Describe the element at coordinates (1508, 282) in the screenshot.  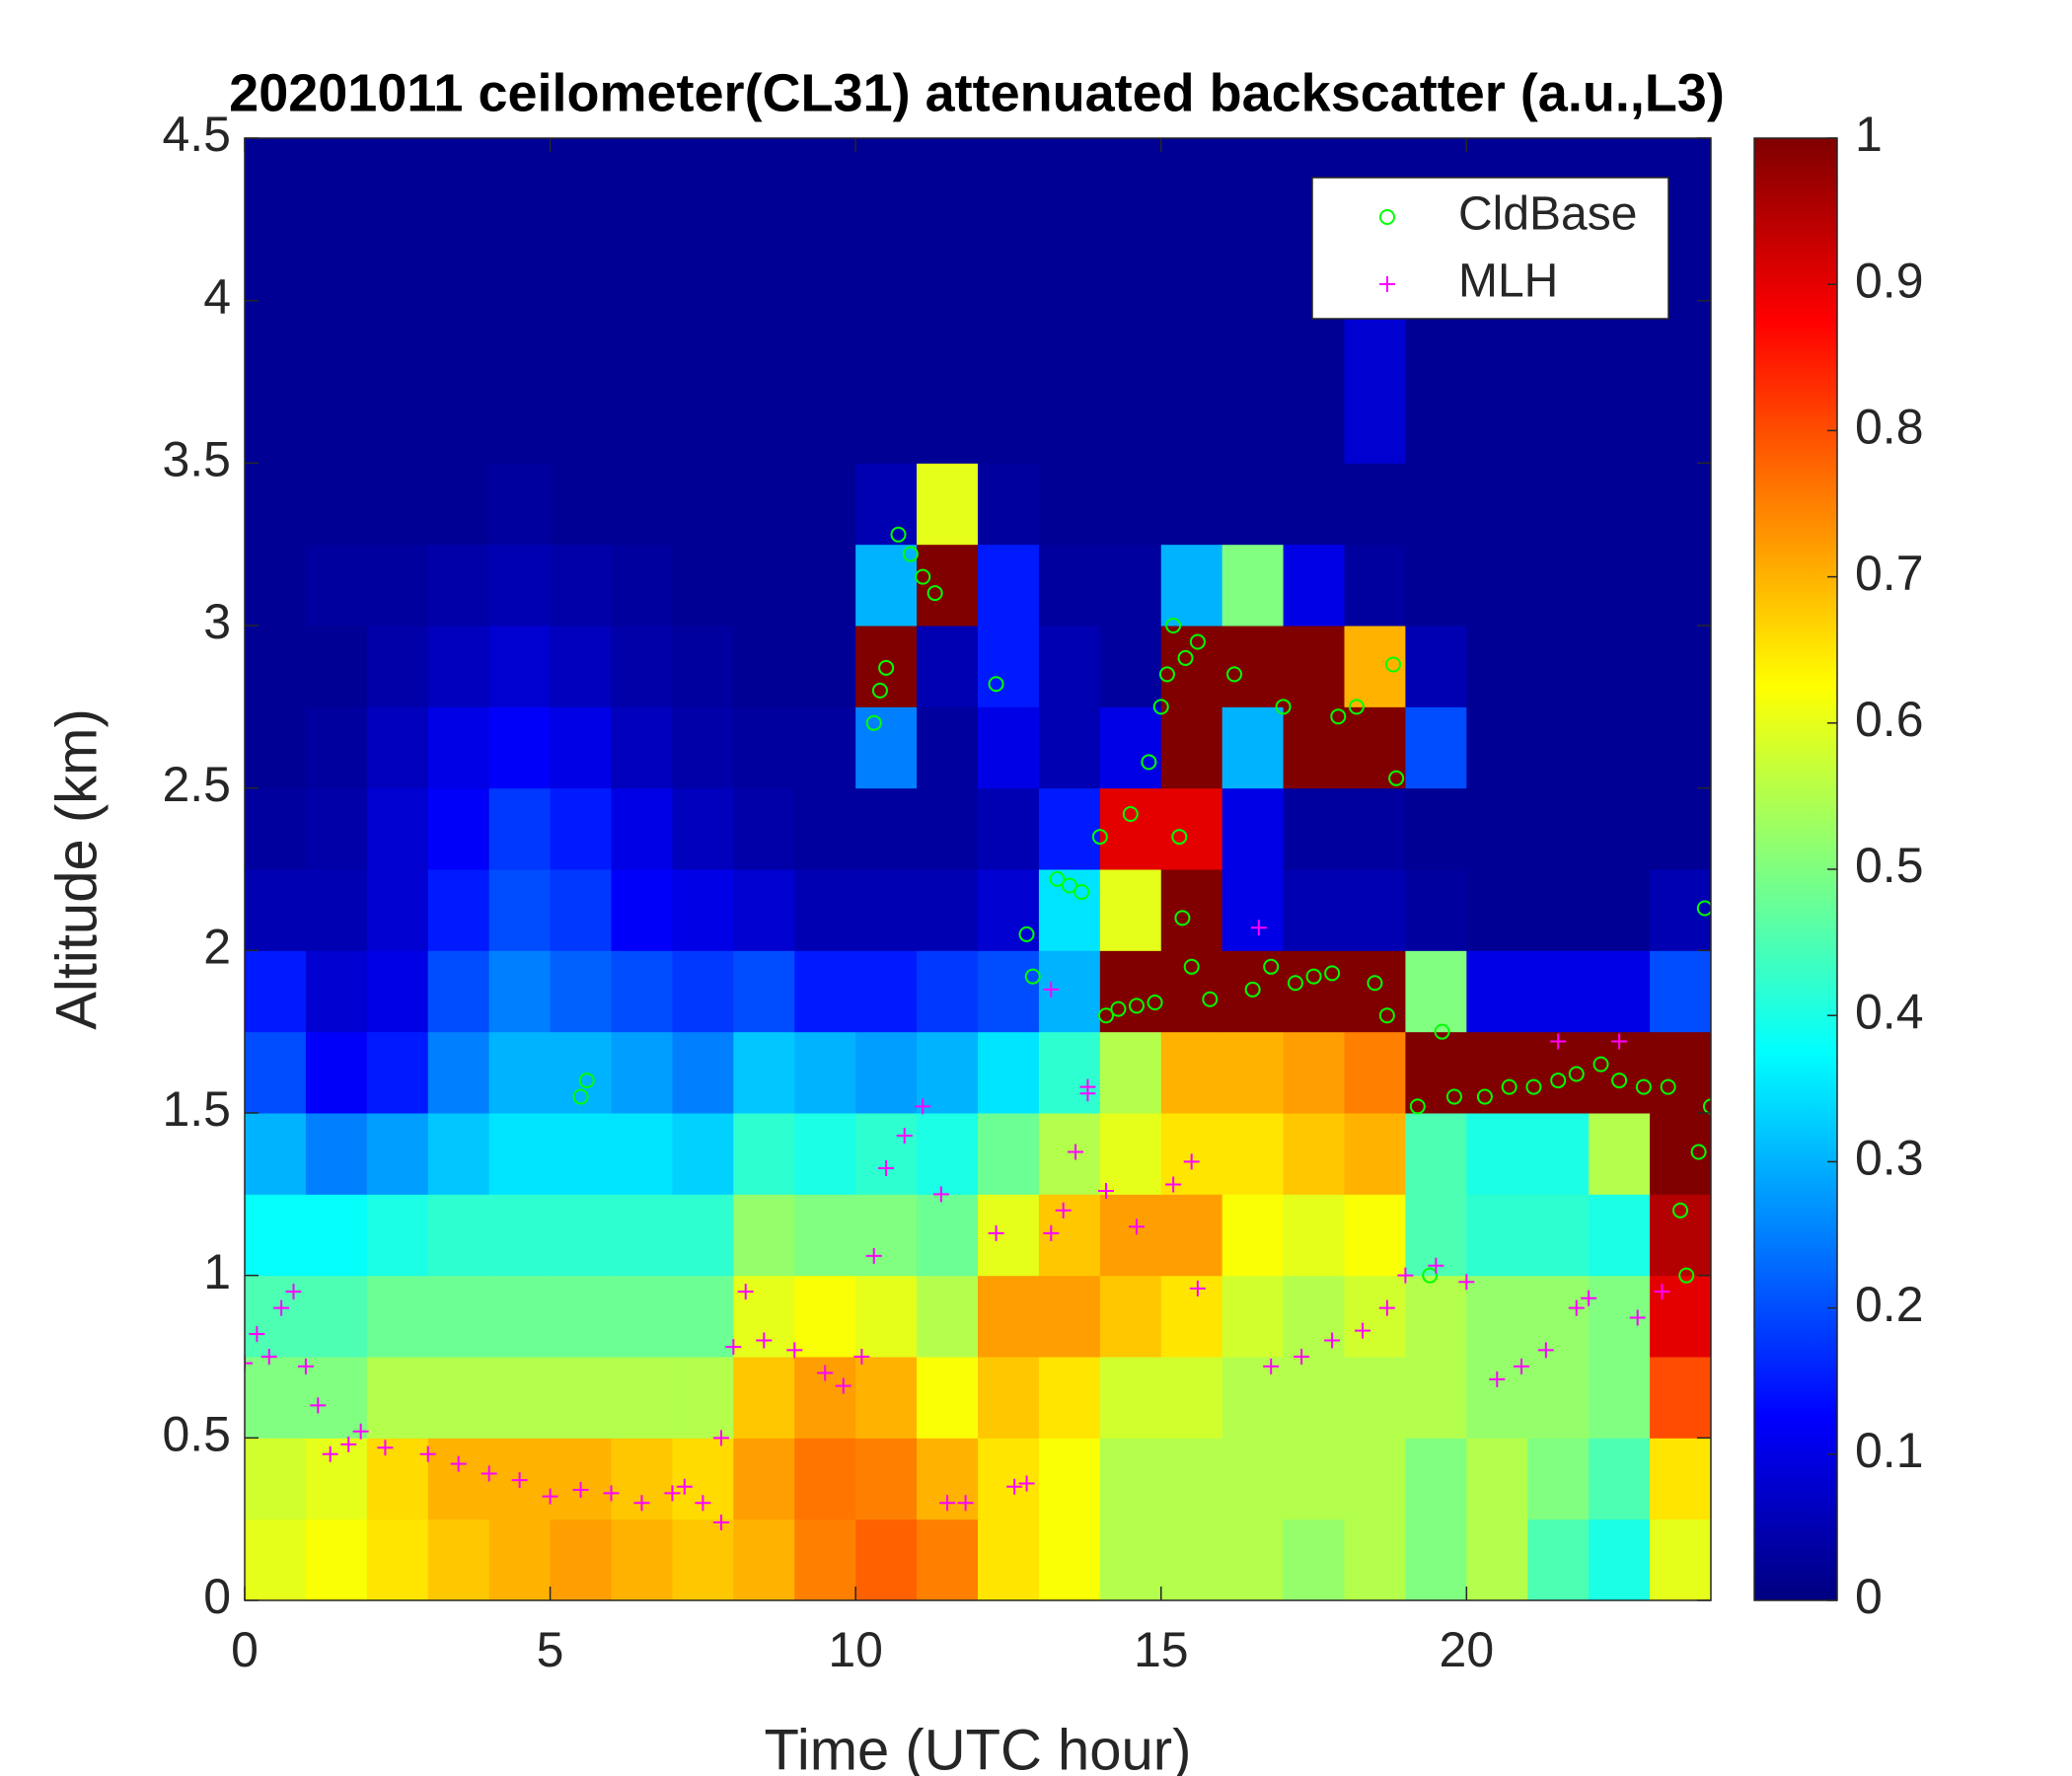
I see `legend-label: MLH` at that location.